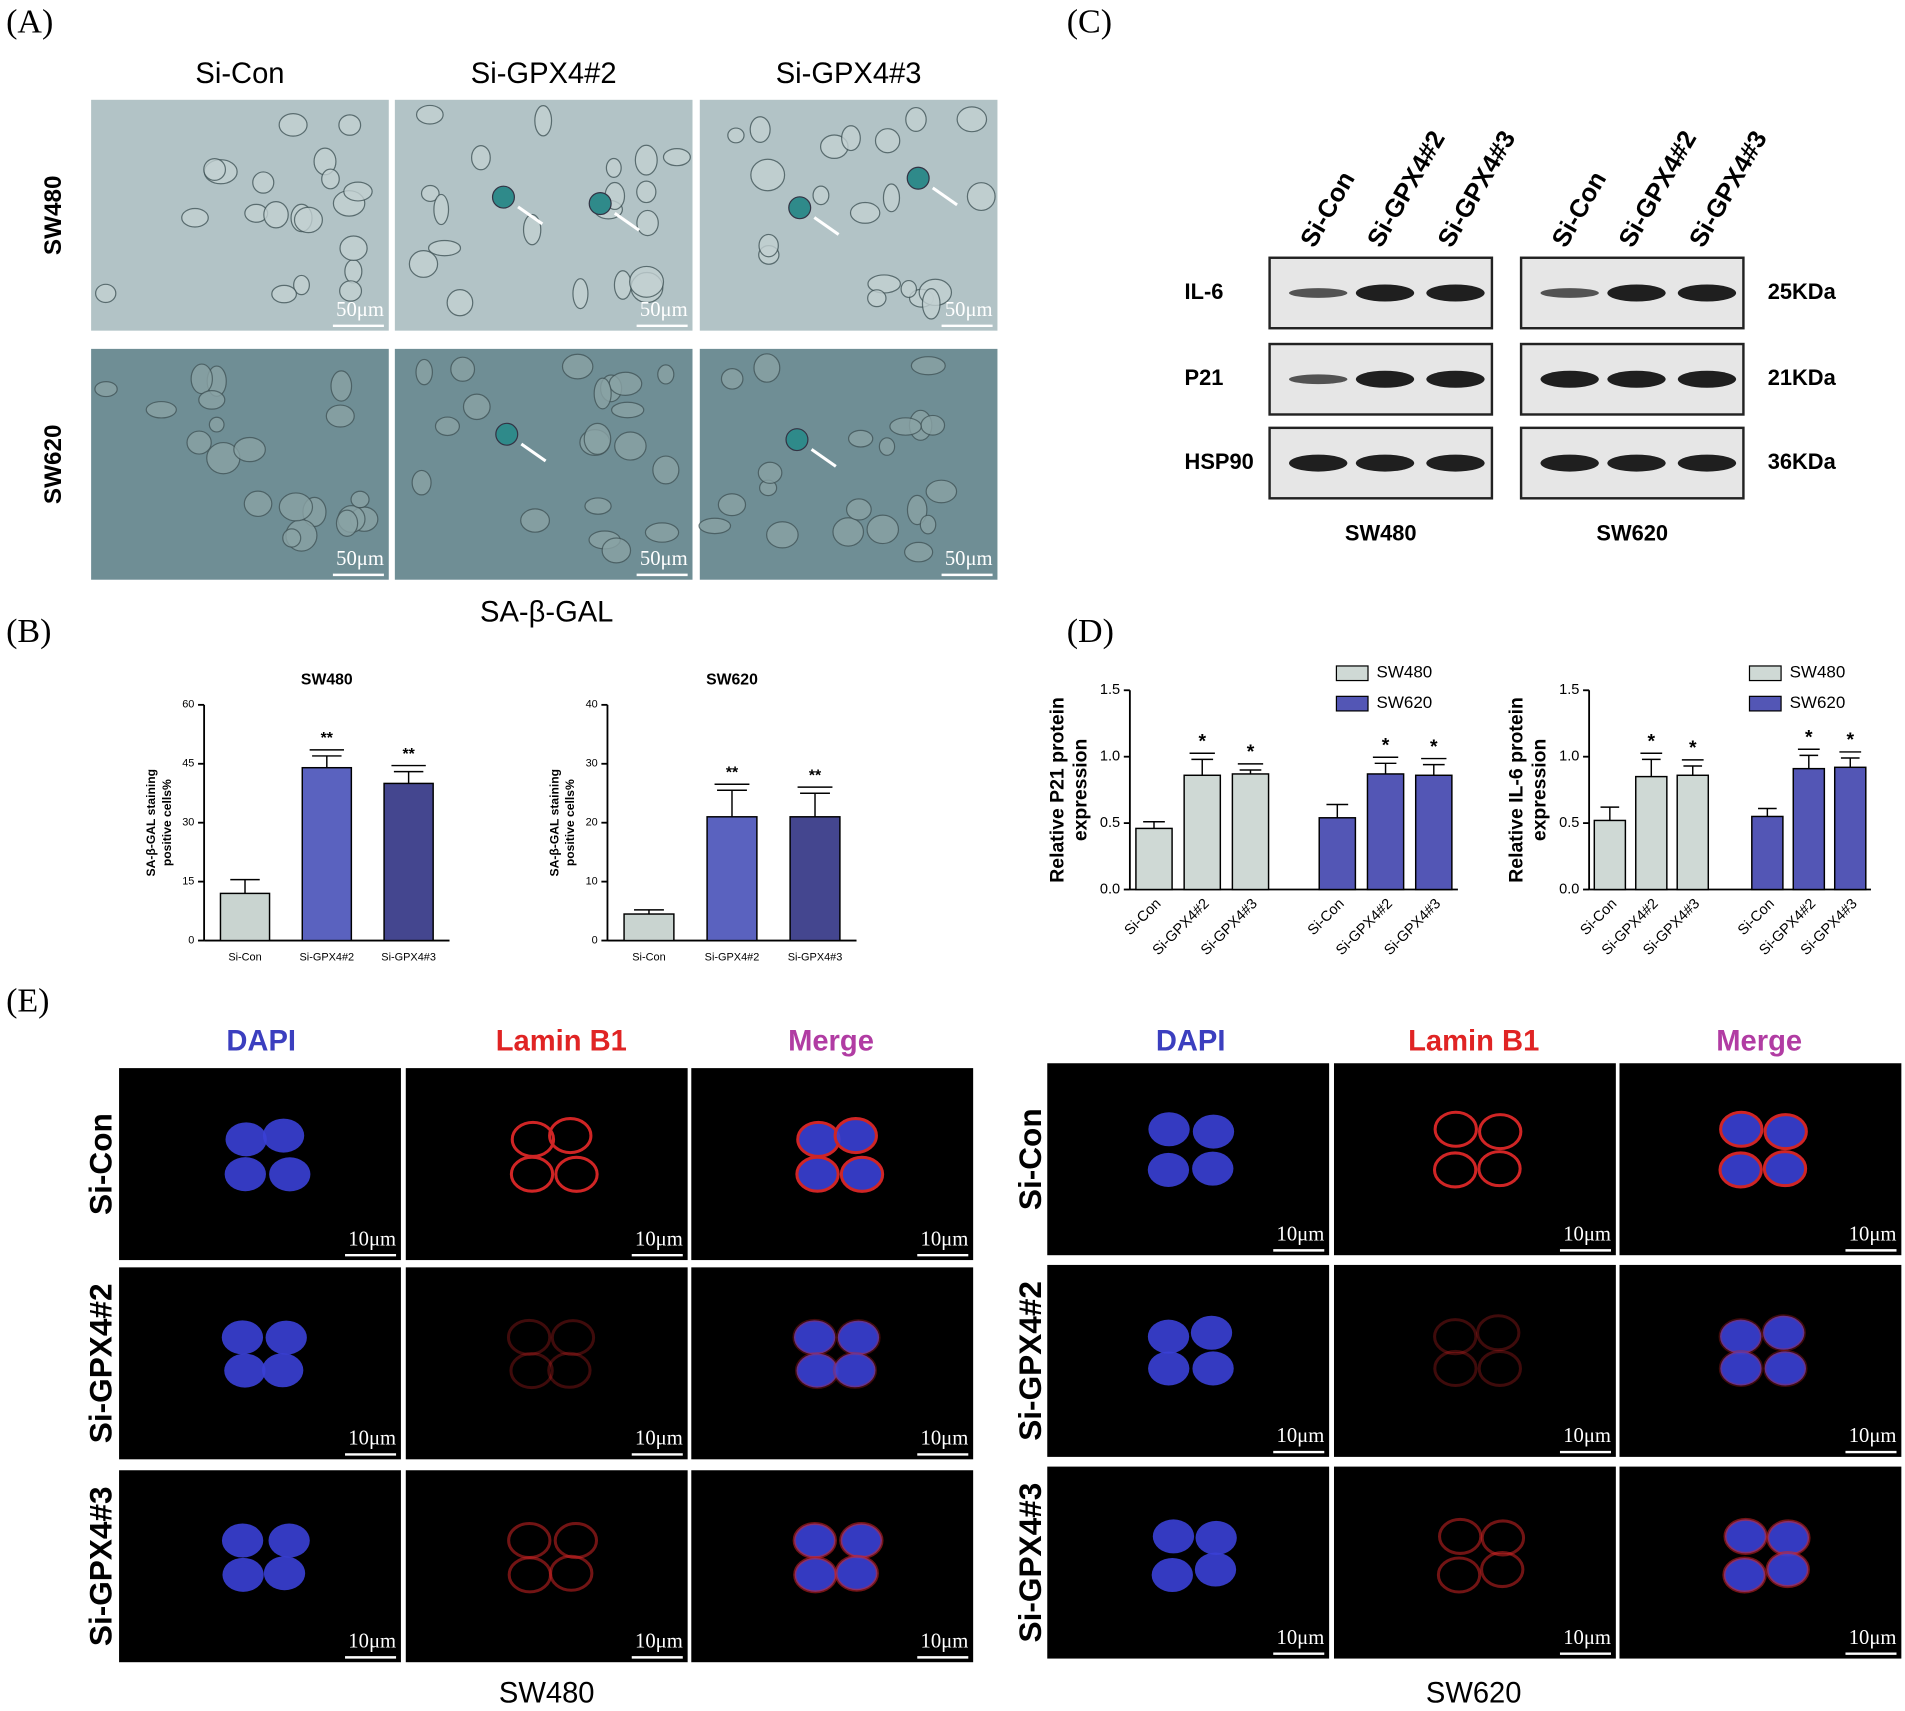 The image size is (1905, 1711). What do you see at coordinates (1219, 461) in the screenshot?
I see `protein-label: HSP90` at bounding box center [1219, 461].